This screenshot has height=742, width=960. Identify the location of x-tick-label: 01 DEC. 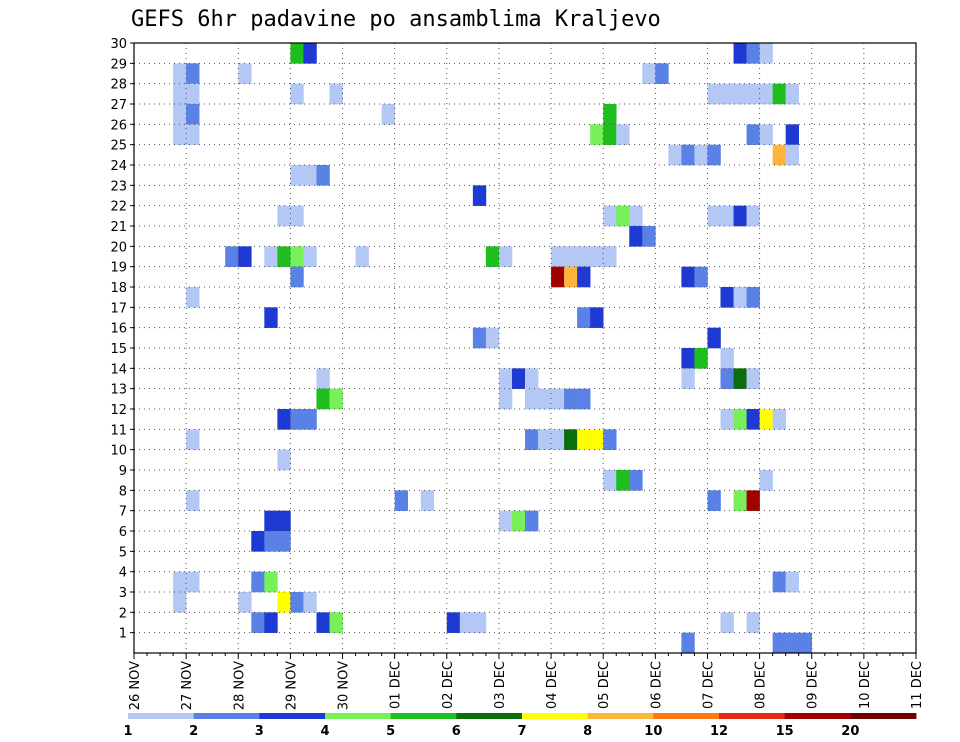
(396, 685).